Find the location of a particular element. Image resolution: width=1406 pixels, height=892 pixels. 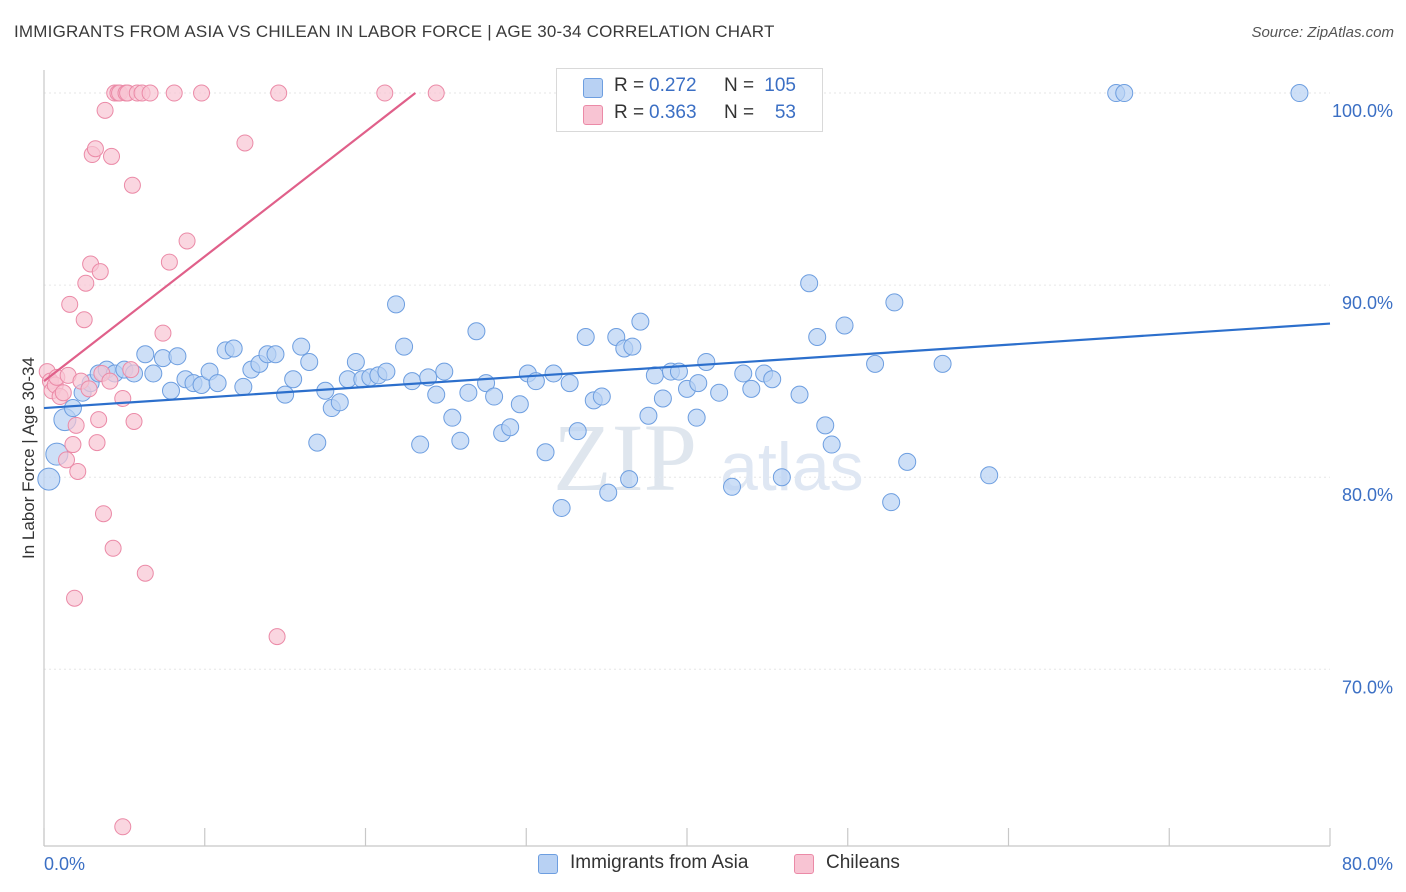

y-tick-label: 90.0% is located at coordinates (1367, 303).